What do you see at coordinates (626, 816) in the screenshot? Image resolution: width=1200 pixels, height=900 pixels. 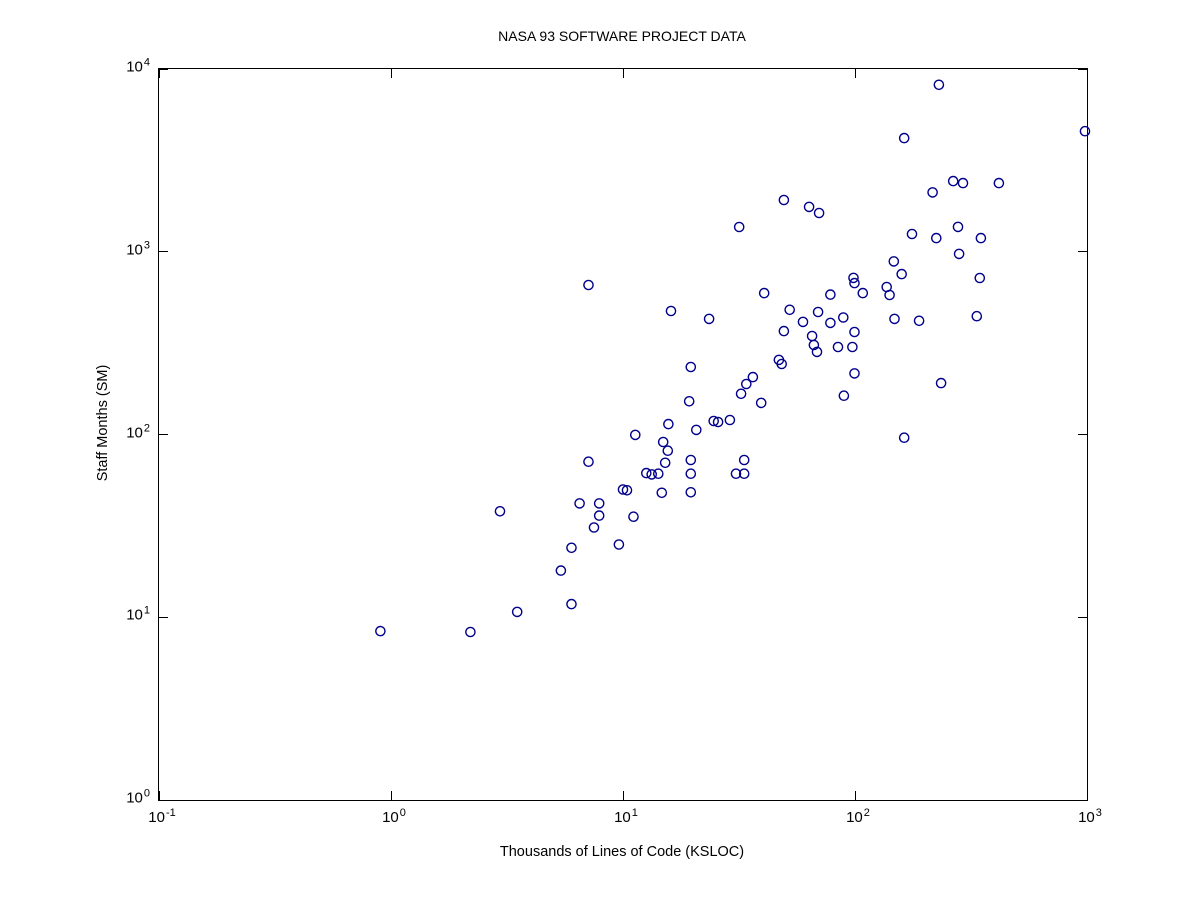 I see `x-tick-label: 10¹` at bounding box center [626, 816].